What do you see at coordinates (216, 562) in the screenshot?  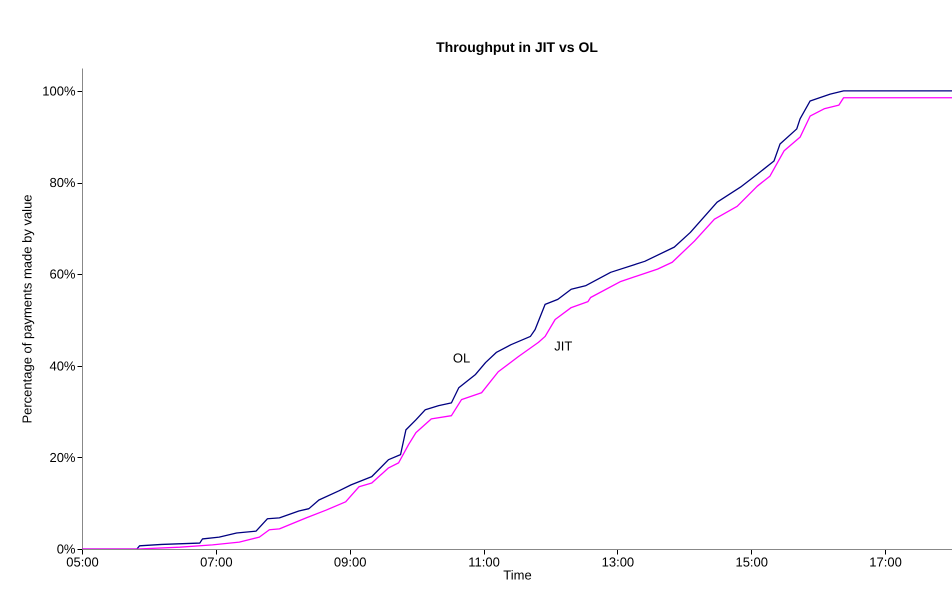 I see `x-tick-label: 07:00` at bounding box center [216, 562].